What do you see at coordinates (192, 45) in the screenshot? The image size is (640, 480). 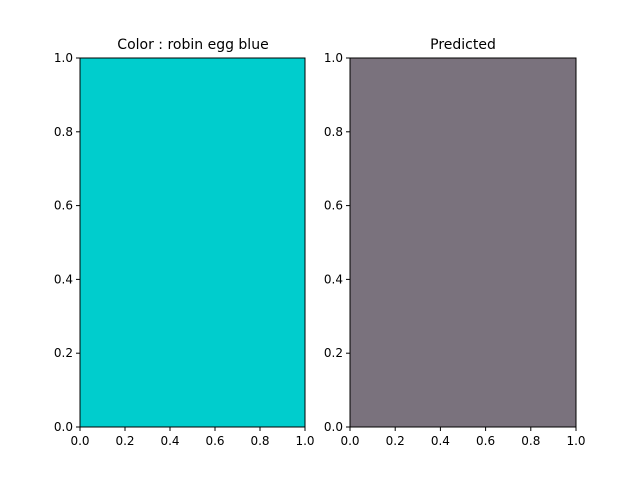 I see `subplot-title-target: Color : robin egg blue` at bounding box center [192, 45].